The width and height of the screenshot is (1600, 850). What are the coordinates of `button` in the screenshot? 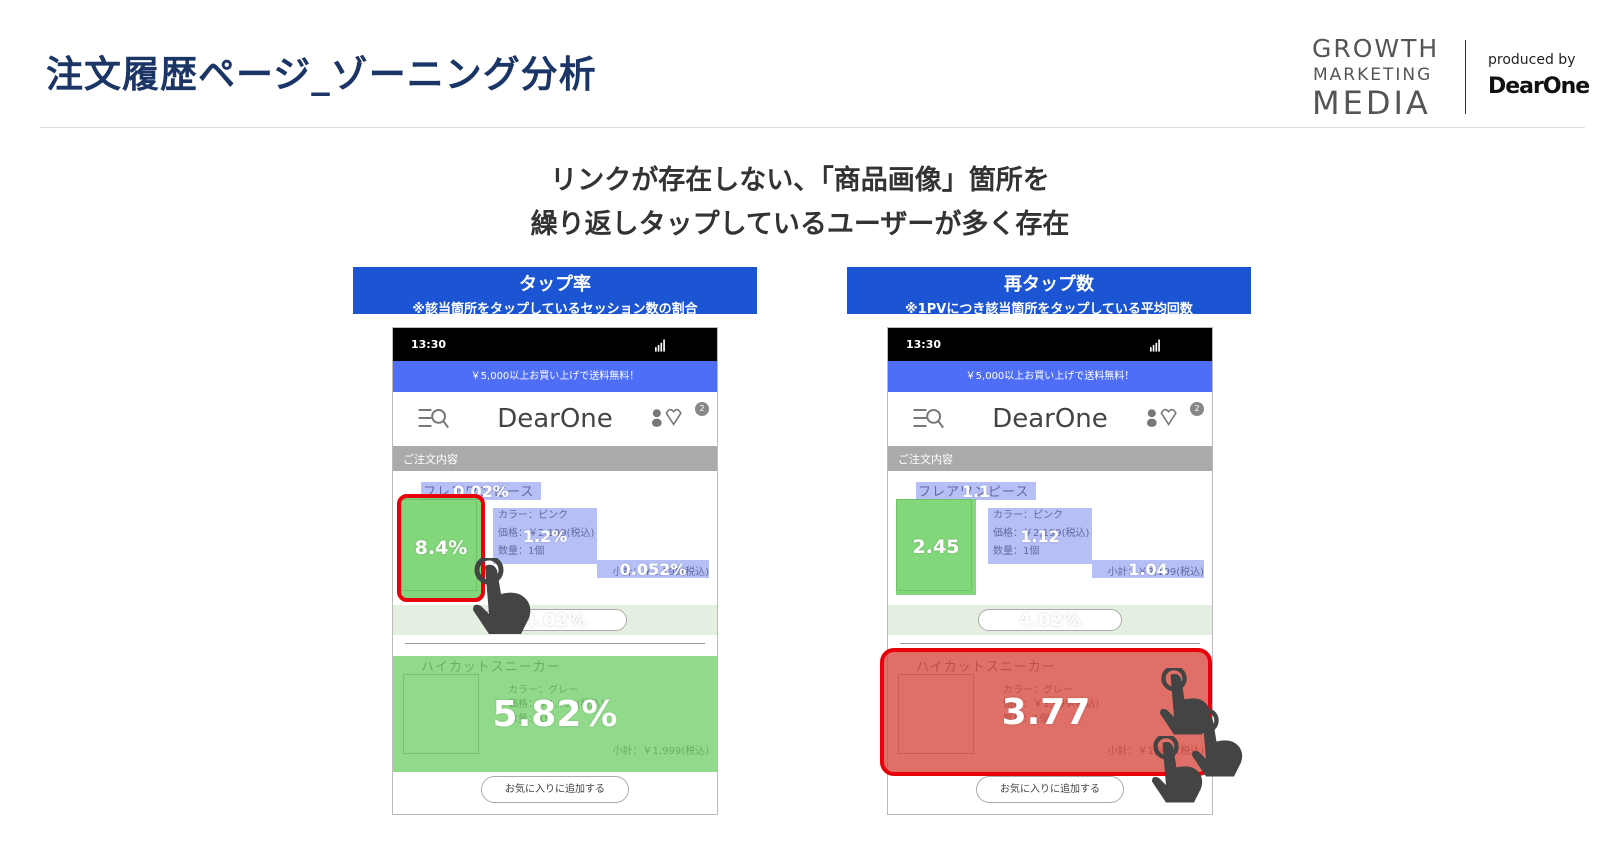 It's located at (1050, 620).